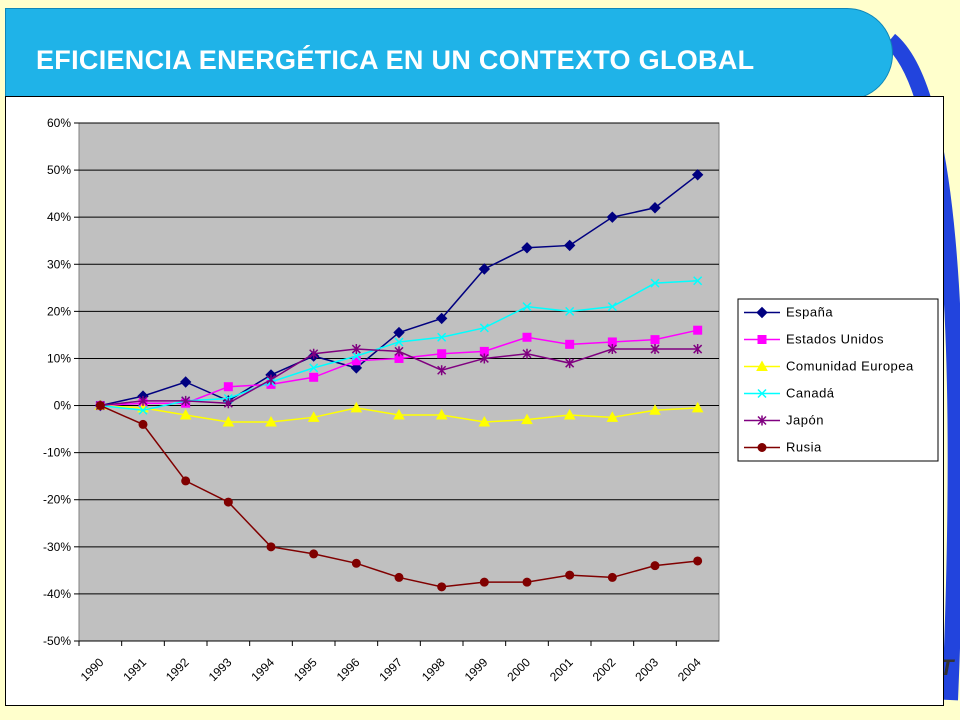 This screenshot has height=720, width=960. Describe the element at coordinates (57, 500) in the screenshot. I see `y-tick-label: -20%` at that location.